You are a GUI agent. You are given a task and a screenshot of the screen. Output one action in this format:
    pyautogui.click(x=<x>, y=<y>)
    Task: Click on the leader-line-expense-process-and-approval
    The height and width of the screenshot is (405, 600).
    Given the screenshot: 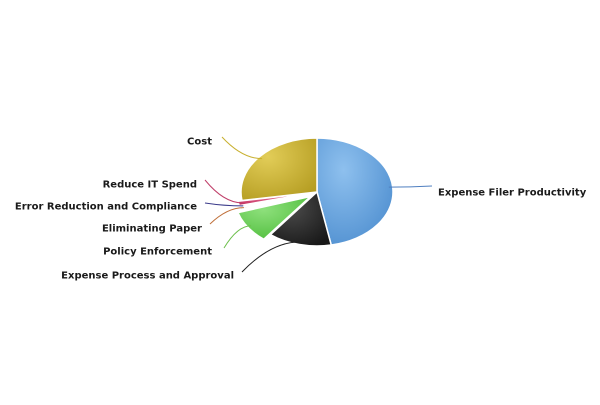 What is the action you would take?
    pyautogui.click(x=271, y=257)
    